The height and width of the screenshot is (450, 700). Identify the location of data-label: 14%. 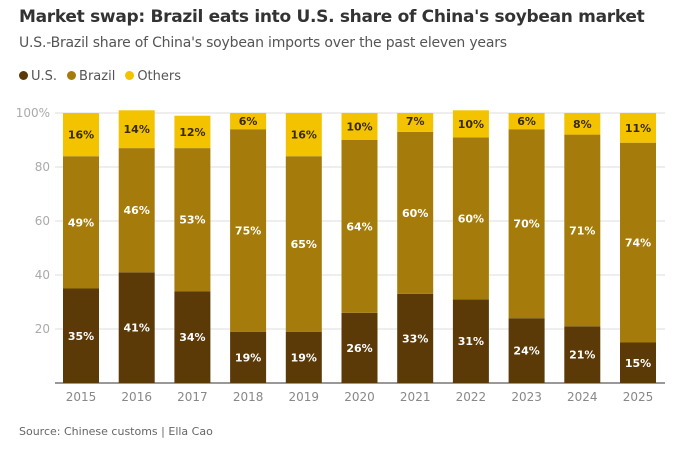
(137, 129).